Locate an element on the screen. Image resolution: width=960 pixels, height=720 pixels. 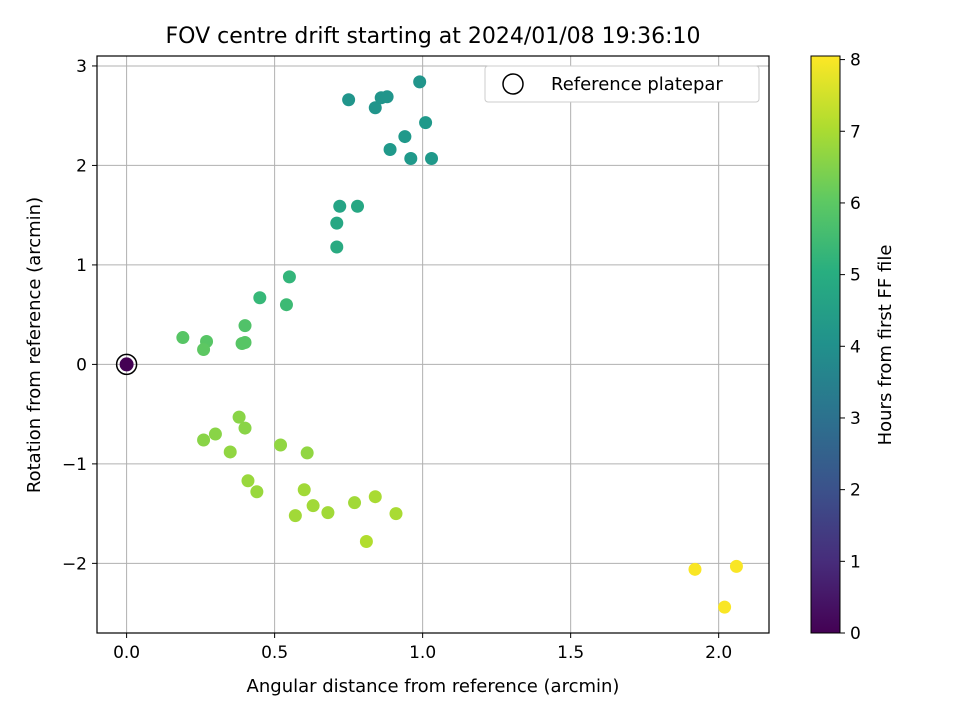
legend: Reference platepar is located at coordinates (622, 84).